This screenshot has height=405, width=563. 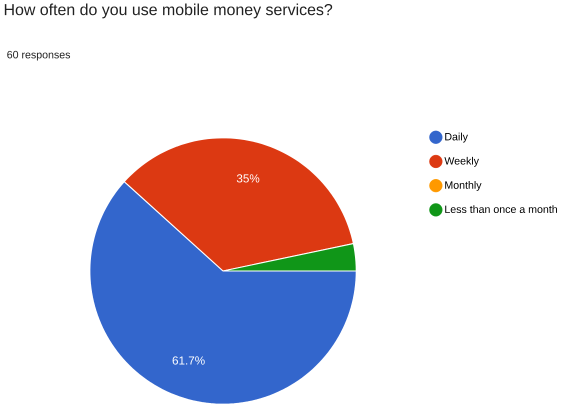 I want to click on data-label: 61.7%, so click(x=188, y=360).